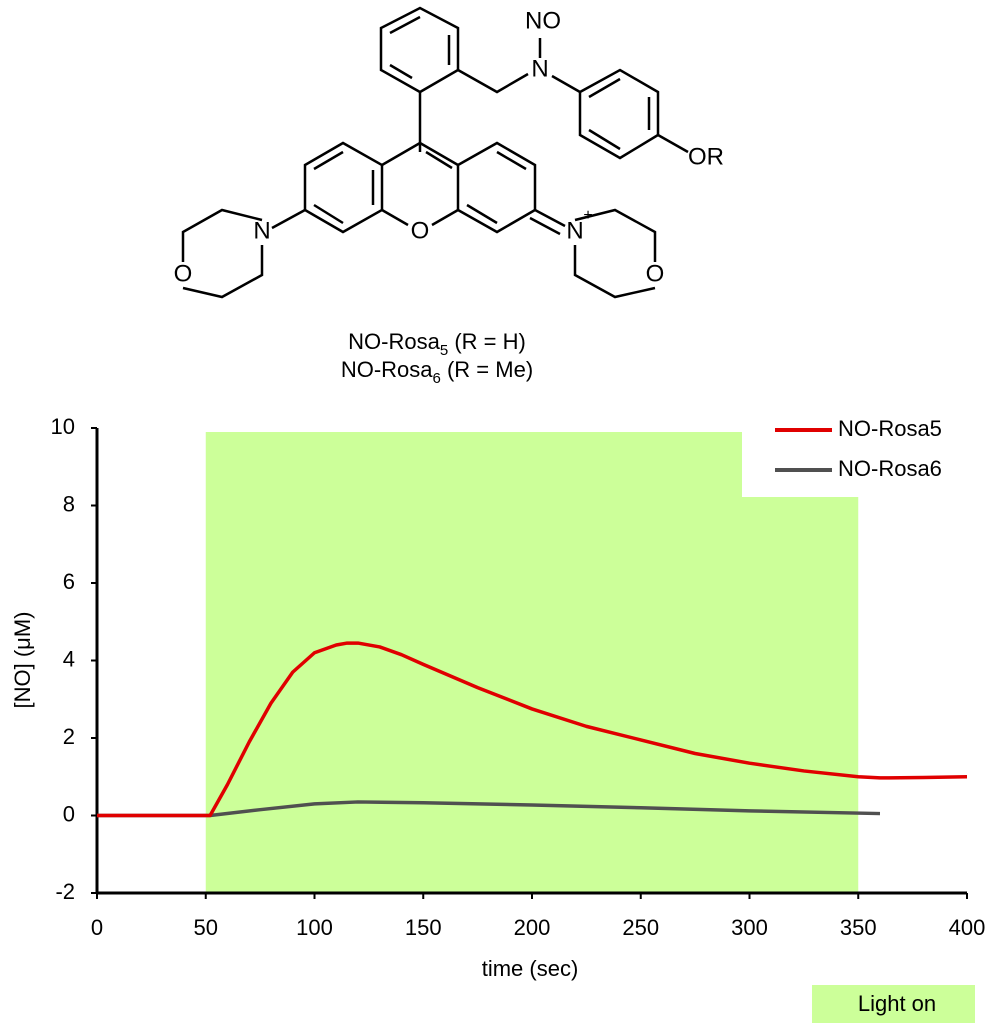 The image size is (994, 1033). What do you see at coordinates (706, 156) in the screenshot?
I see `atom-label: OR` at bounding box center [706, 156].